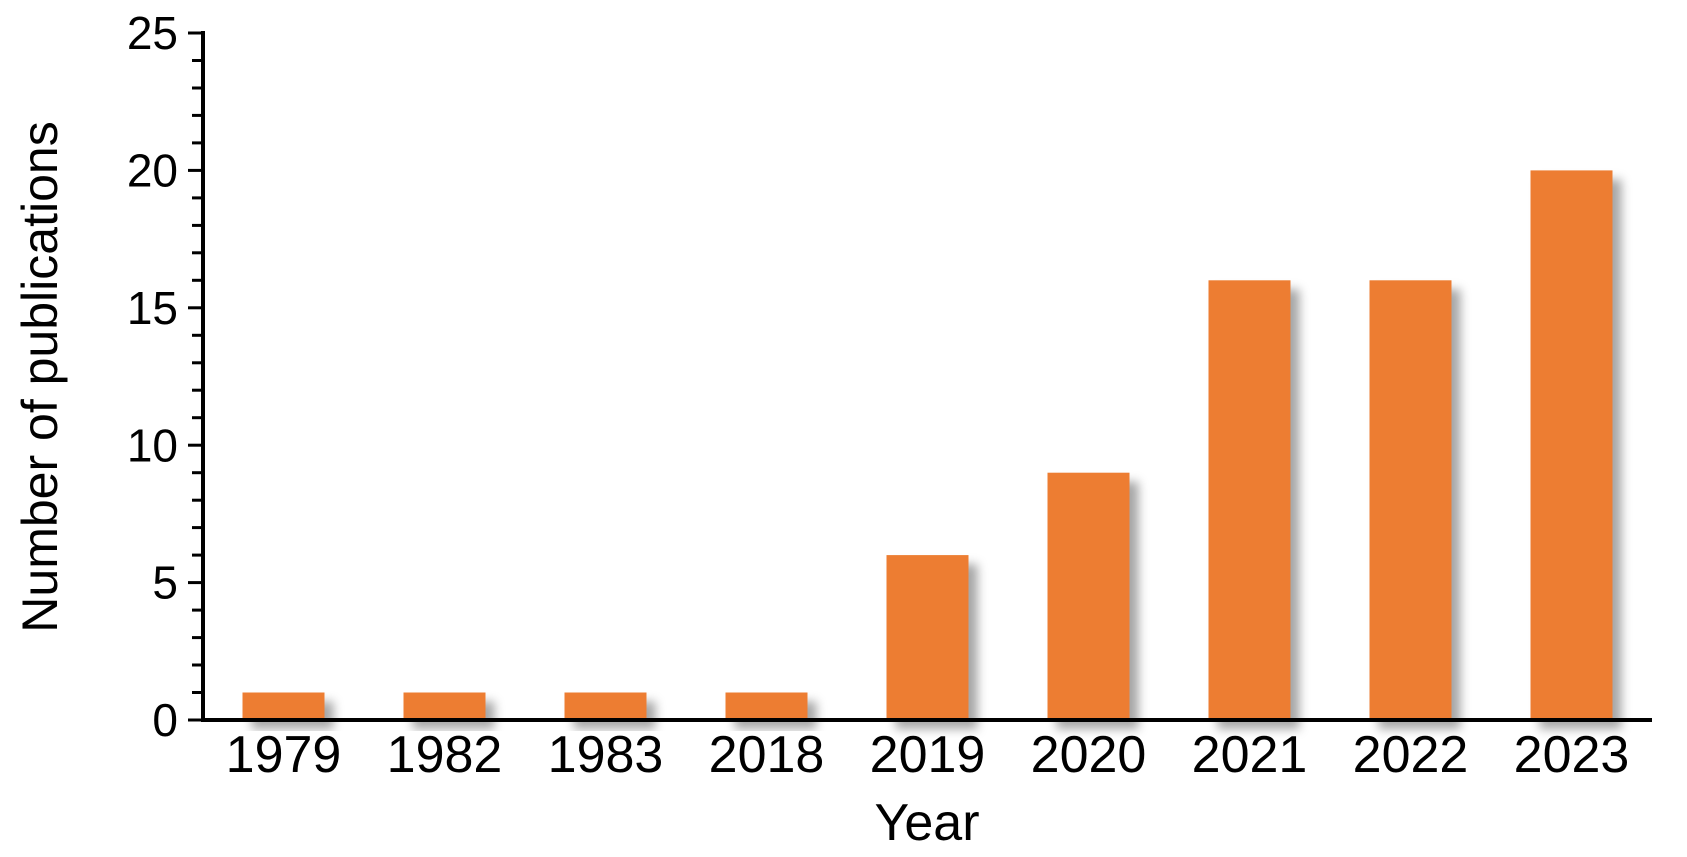 The height and width of the screenshot is (857, 1687). Describe the element at coordinates (284, 755) in the screenshot. I see `x-tick-label-1979: 1979` at that location.